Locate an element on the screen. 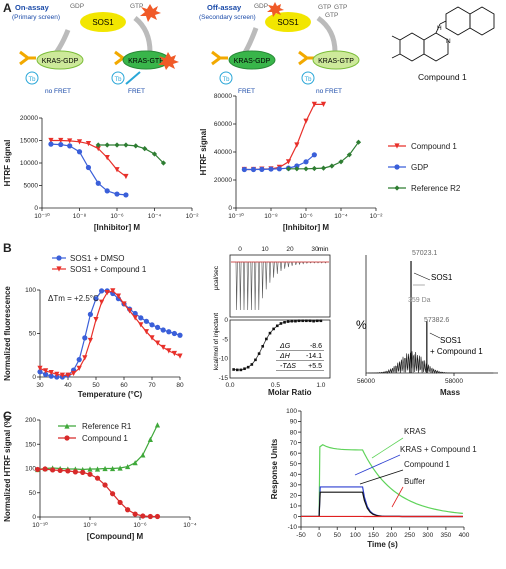 The image size is (506, 569). chartB1-ylabel: Normalized fluorescence is located at coordinates (7, 333).